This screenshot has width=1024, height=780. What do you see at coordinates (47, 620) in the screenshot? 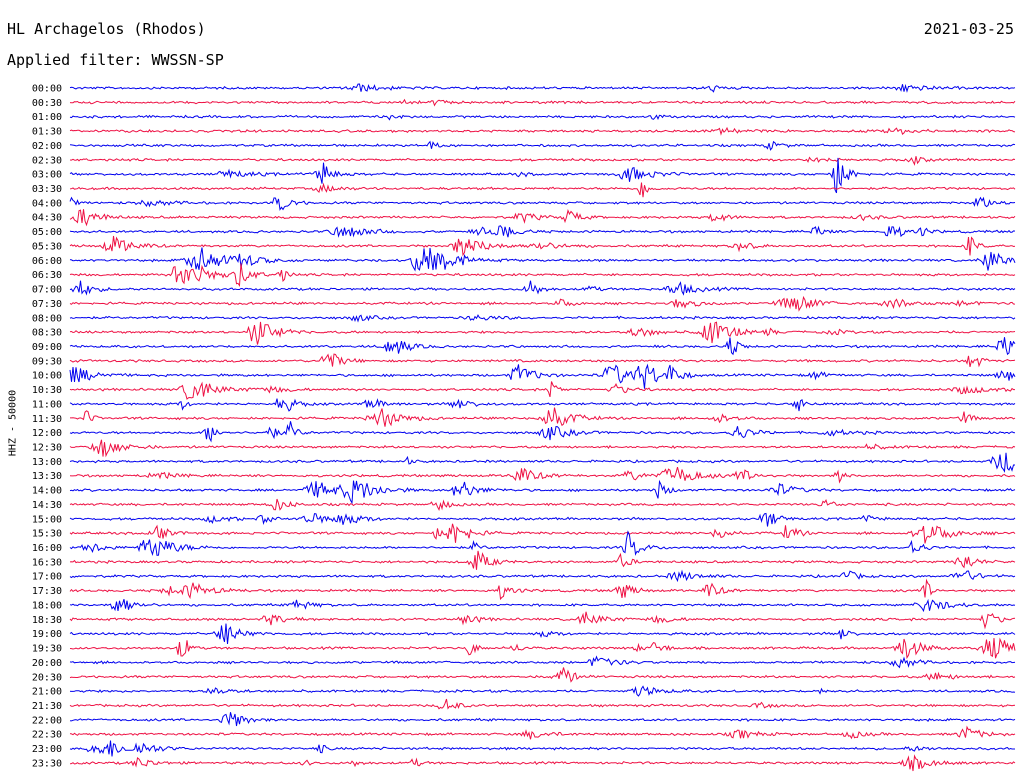
I see `row-time-label: 18:30` at bounding box center [47, 620].